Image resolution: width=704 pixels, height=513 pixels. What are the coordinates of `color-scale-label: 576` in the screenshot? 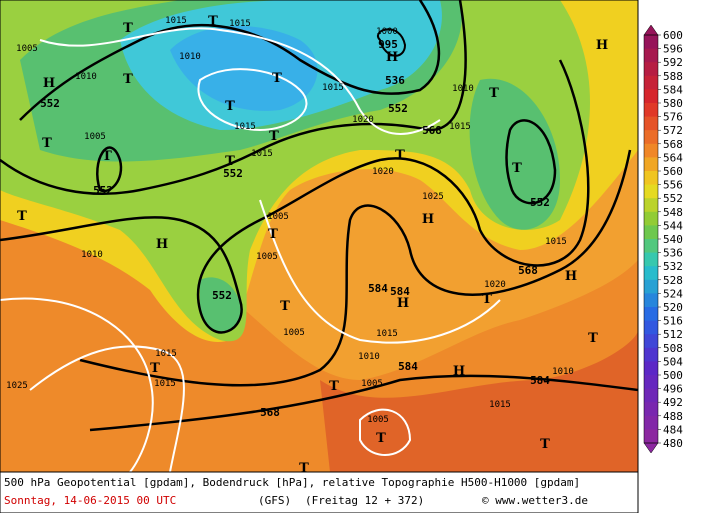 It's located at (673, 117).